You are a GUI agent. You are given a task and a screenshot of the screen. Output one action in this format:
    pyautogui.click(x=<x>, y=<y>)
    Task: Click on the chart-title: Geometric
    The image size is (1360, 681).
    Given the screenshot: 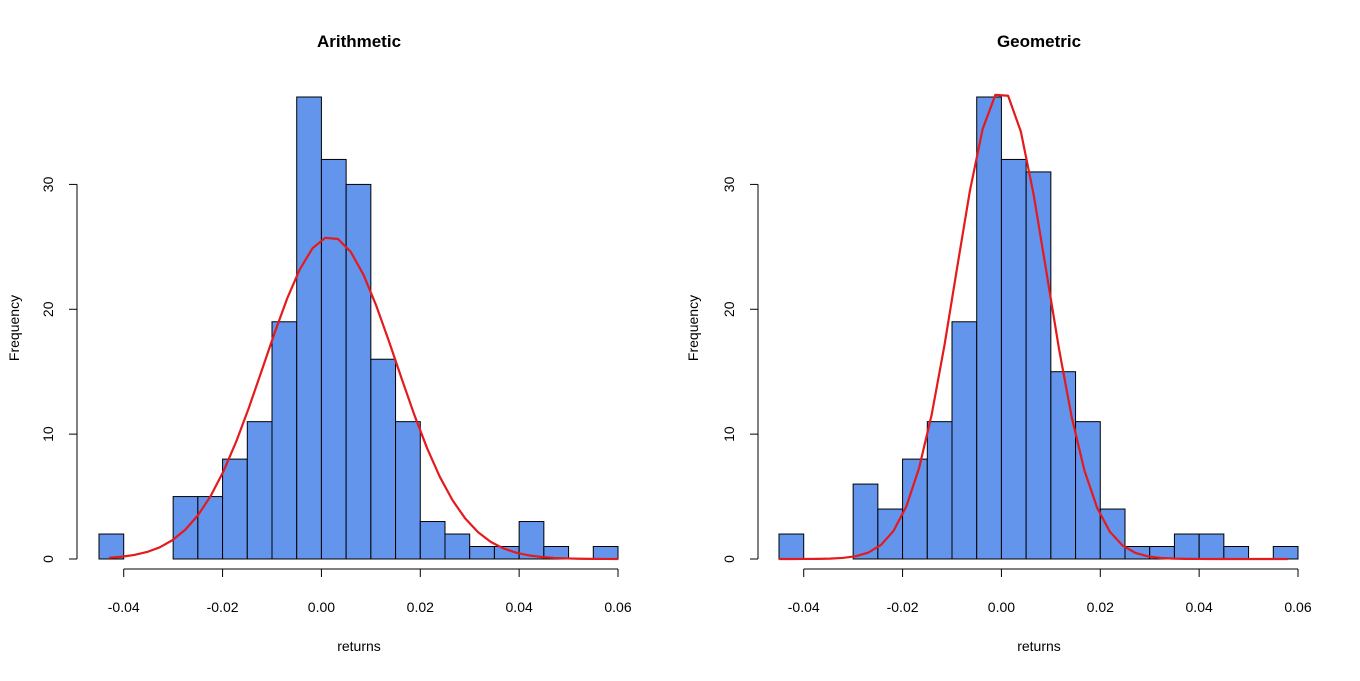 What is the action you would take?
    pyautogui.click(x=1039, y=41)
    